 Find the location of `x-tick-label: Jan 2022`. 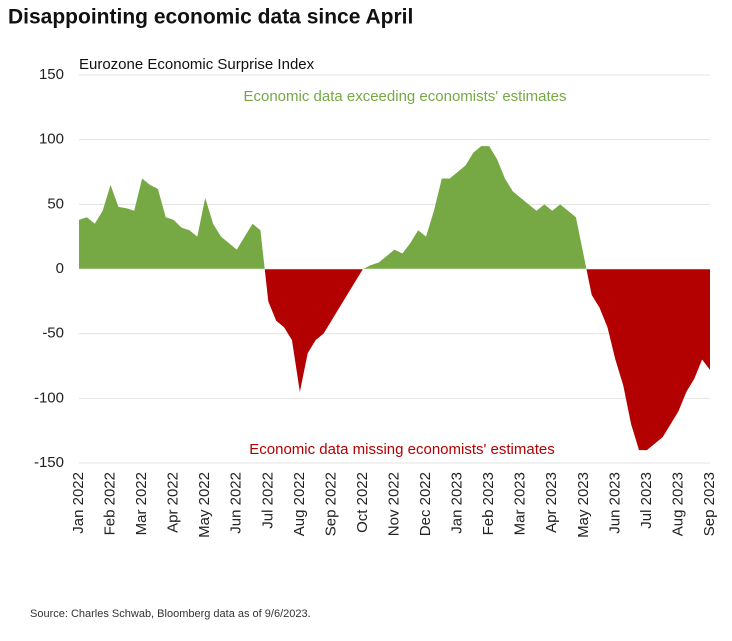

x-tick-label: Jan 2022 is located at coordinates (78, 503).